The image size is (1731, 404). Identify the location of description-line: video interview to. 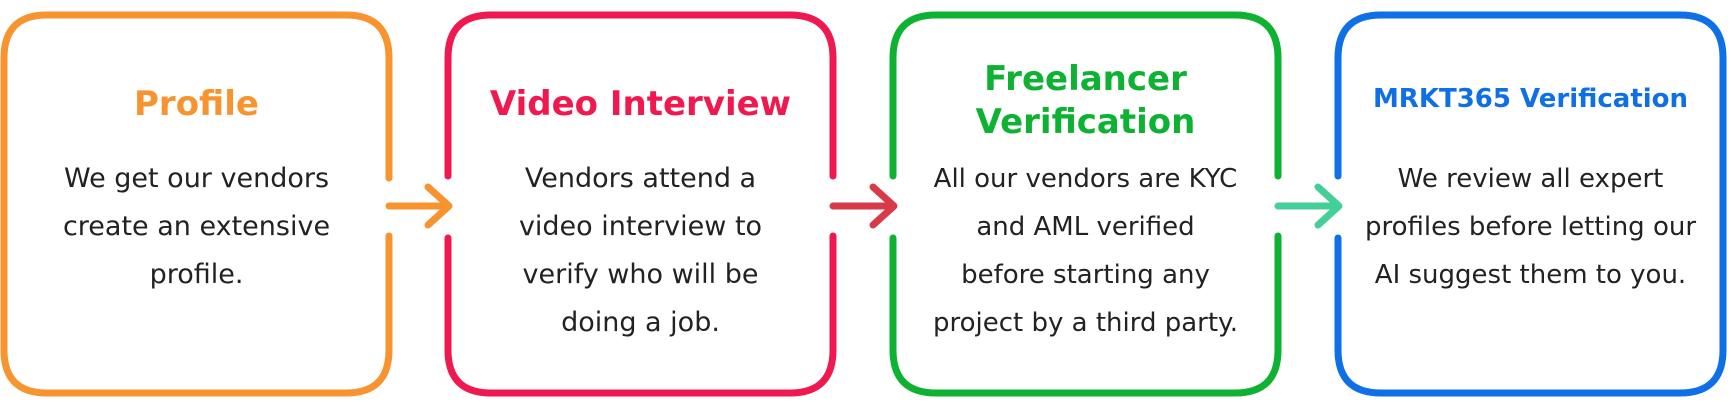
(640, 226).